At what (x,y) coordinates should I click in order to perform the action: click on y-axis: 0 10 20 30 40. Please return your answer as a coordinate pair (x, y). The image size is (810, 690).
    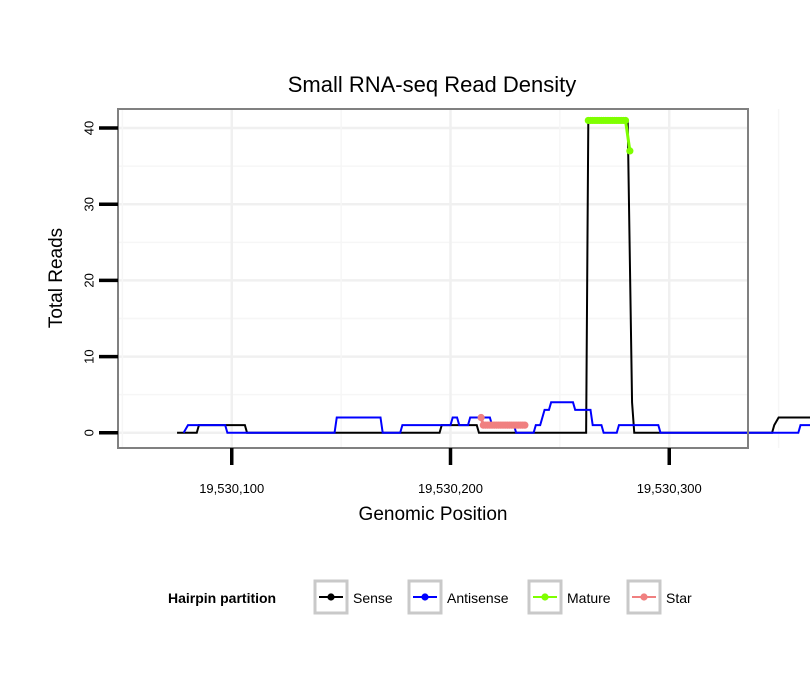
    Looking at the image, I should click on (100, 278).